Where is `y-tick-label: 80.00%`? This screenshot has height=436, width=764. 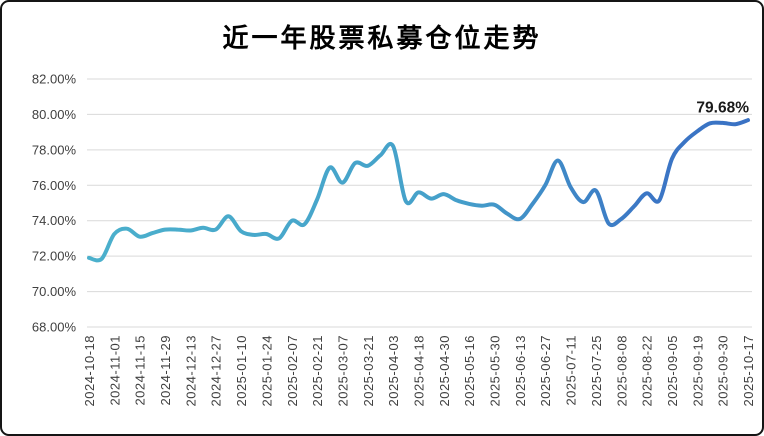
y-tick-label: 80.00% is located at coordinates (54, 114).